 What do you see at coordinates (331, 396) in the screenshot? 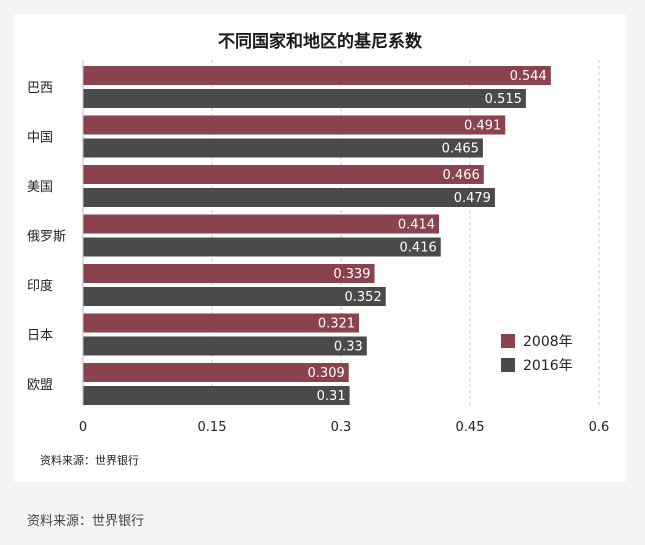
I see `bar-value-label: 0.31` at bounding box center [331, 396].